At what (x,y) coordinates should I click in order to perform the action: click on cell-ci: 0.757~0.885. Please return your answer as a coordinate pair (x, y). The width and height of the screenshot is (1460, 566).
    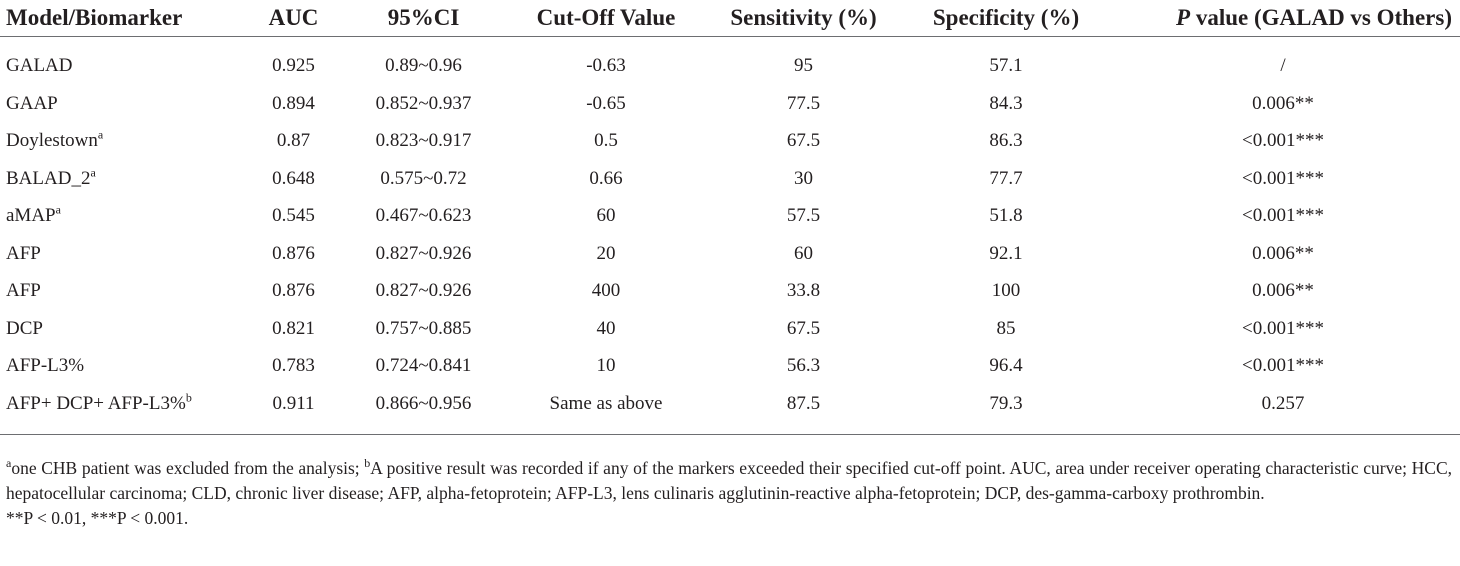
    Looking at the image, I should click on (423, 329).